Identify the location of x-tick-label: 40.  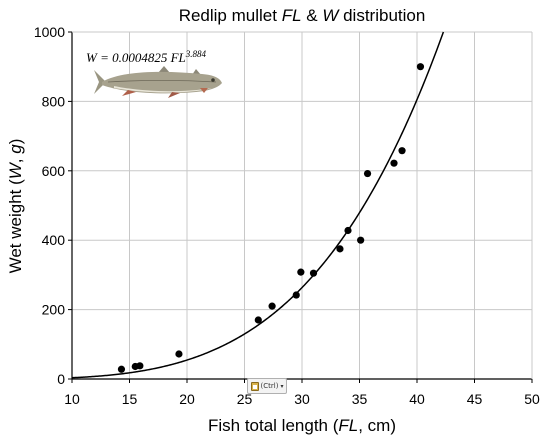
(417, 399).